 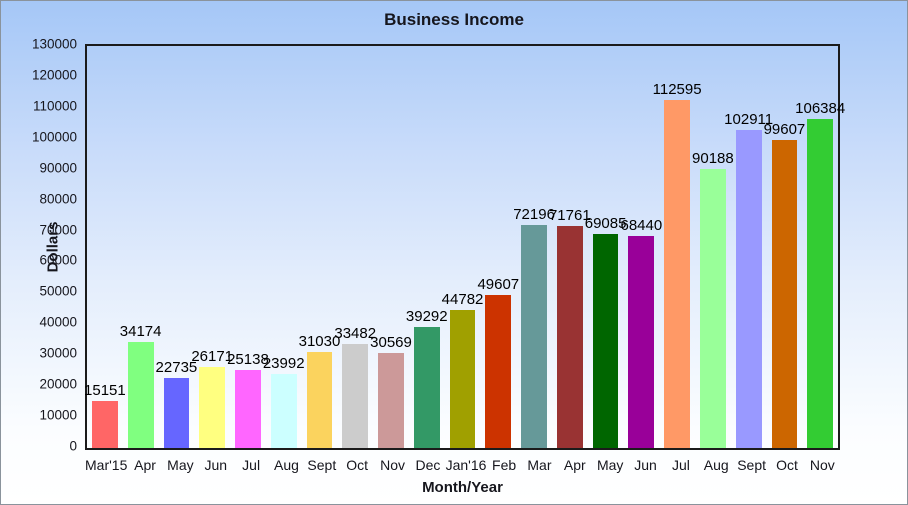 What do you see at coordinates (534, 336) in the screenshot?
I see `bar-Mar` at bounding box center [534, 336].